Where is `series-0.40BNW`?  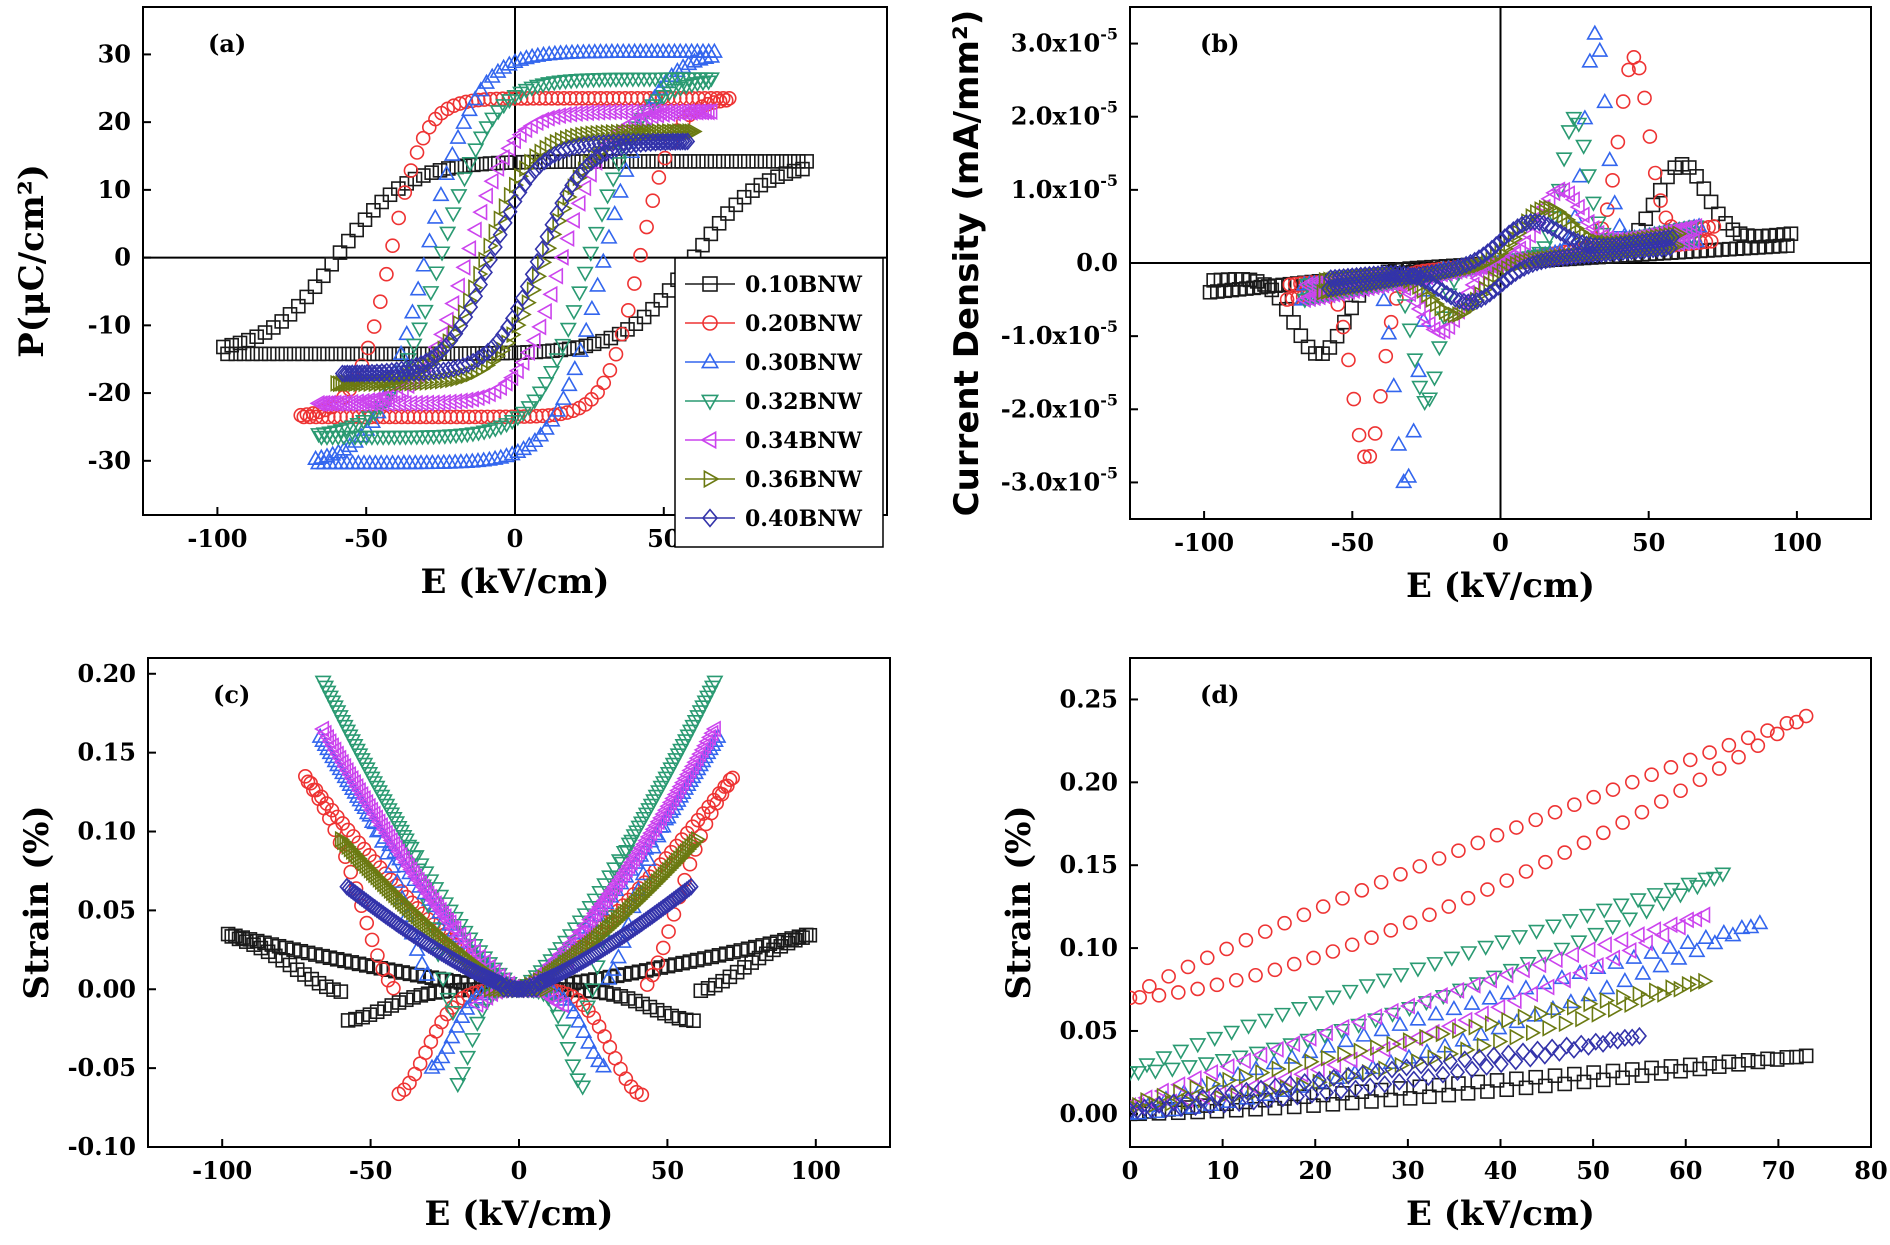
series-0.40BNW is located at coordinates (1388, 1073).